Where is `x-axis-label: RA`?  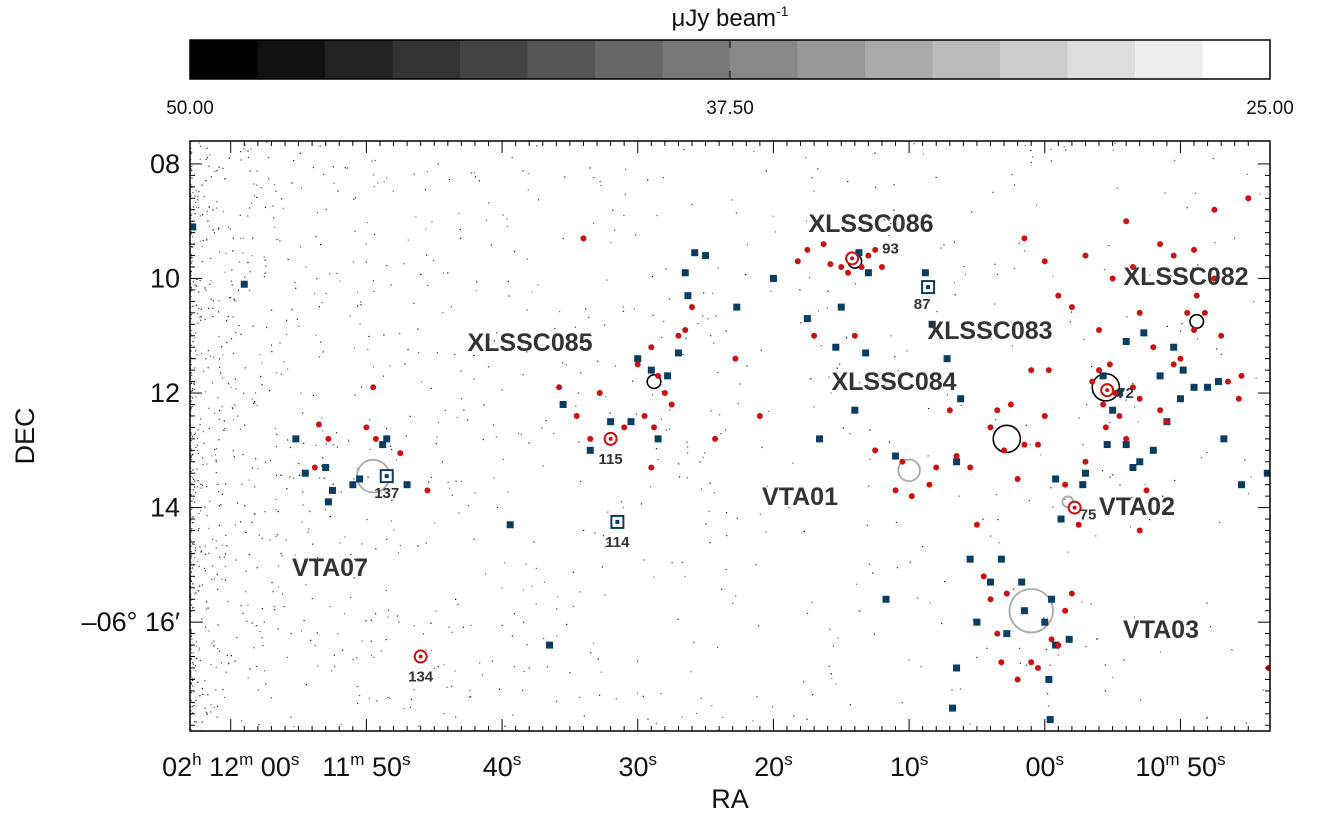 x-axis-label: RA is located at coordinates (730, 799).